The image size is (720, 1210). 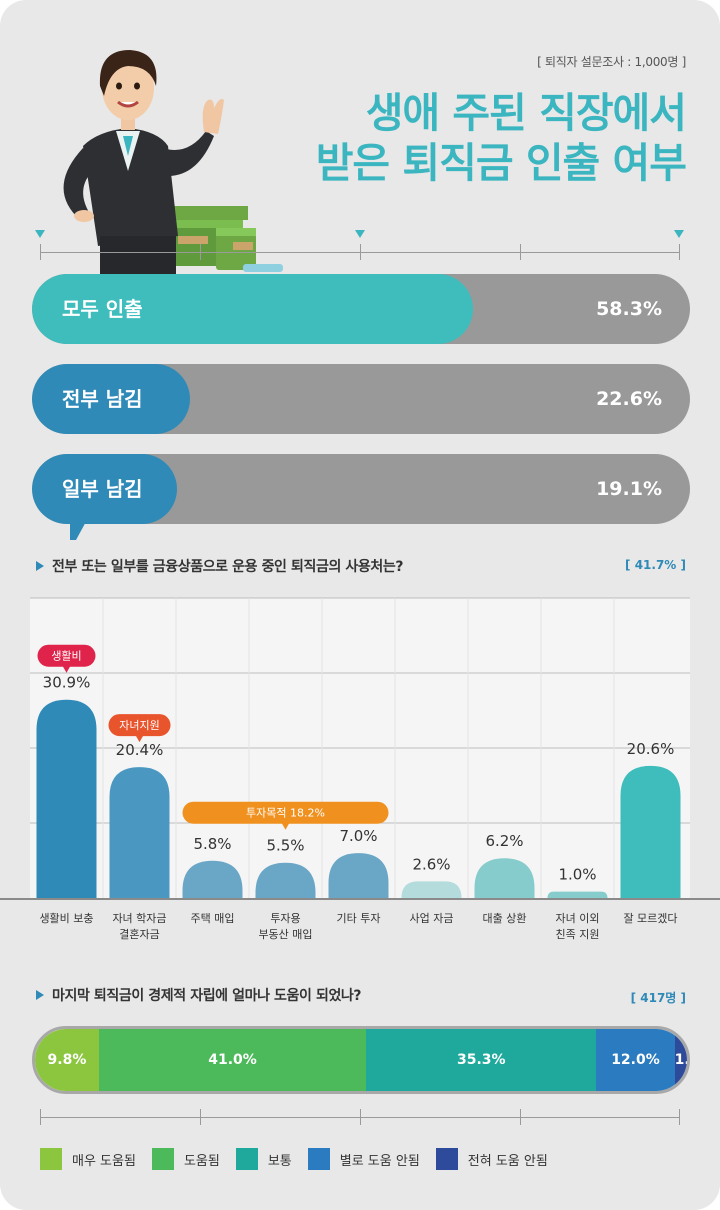 I want to click on legend-item: 매우 도움됨, so click(x=88, y=1159).